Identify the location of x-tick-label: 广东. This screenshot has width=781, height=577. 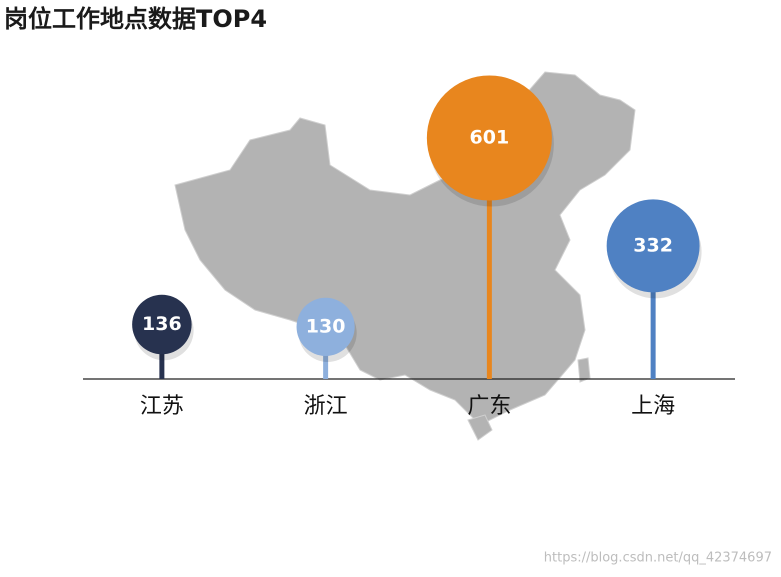
(489, 406).